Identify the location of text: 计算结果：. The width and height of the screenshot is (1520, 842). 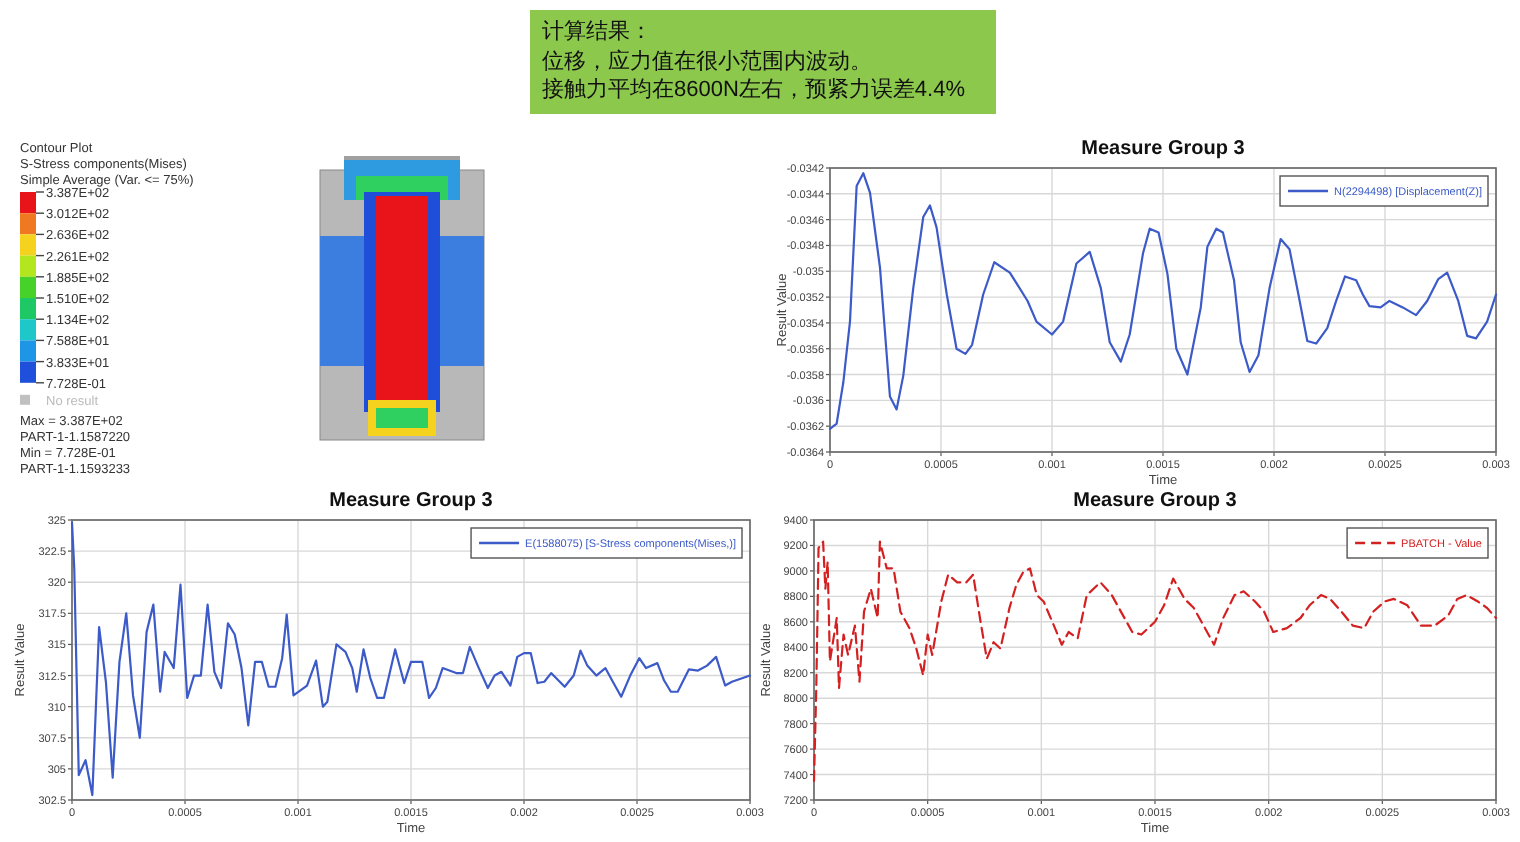
(597, 31).